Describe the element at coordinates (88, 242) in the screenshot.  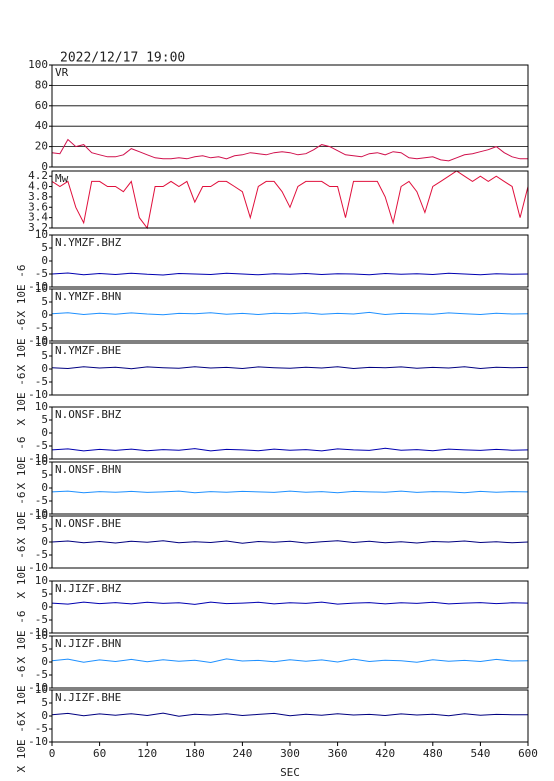
I see `panel-title: N.YMZF.BHZ` at that location.